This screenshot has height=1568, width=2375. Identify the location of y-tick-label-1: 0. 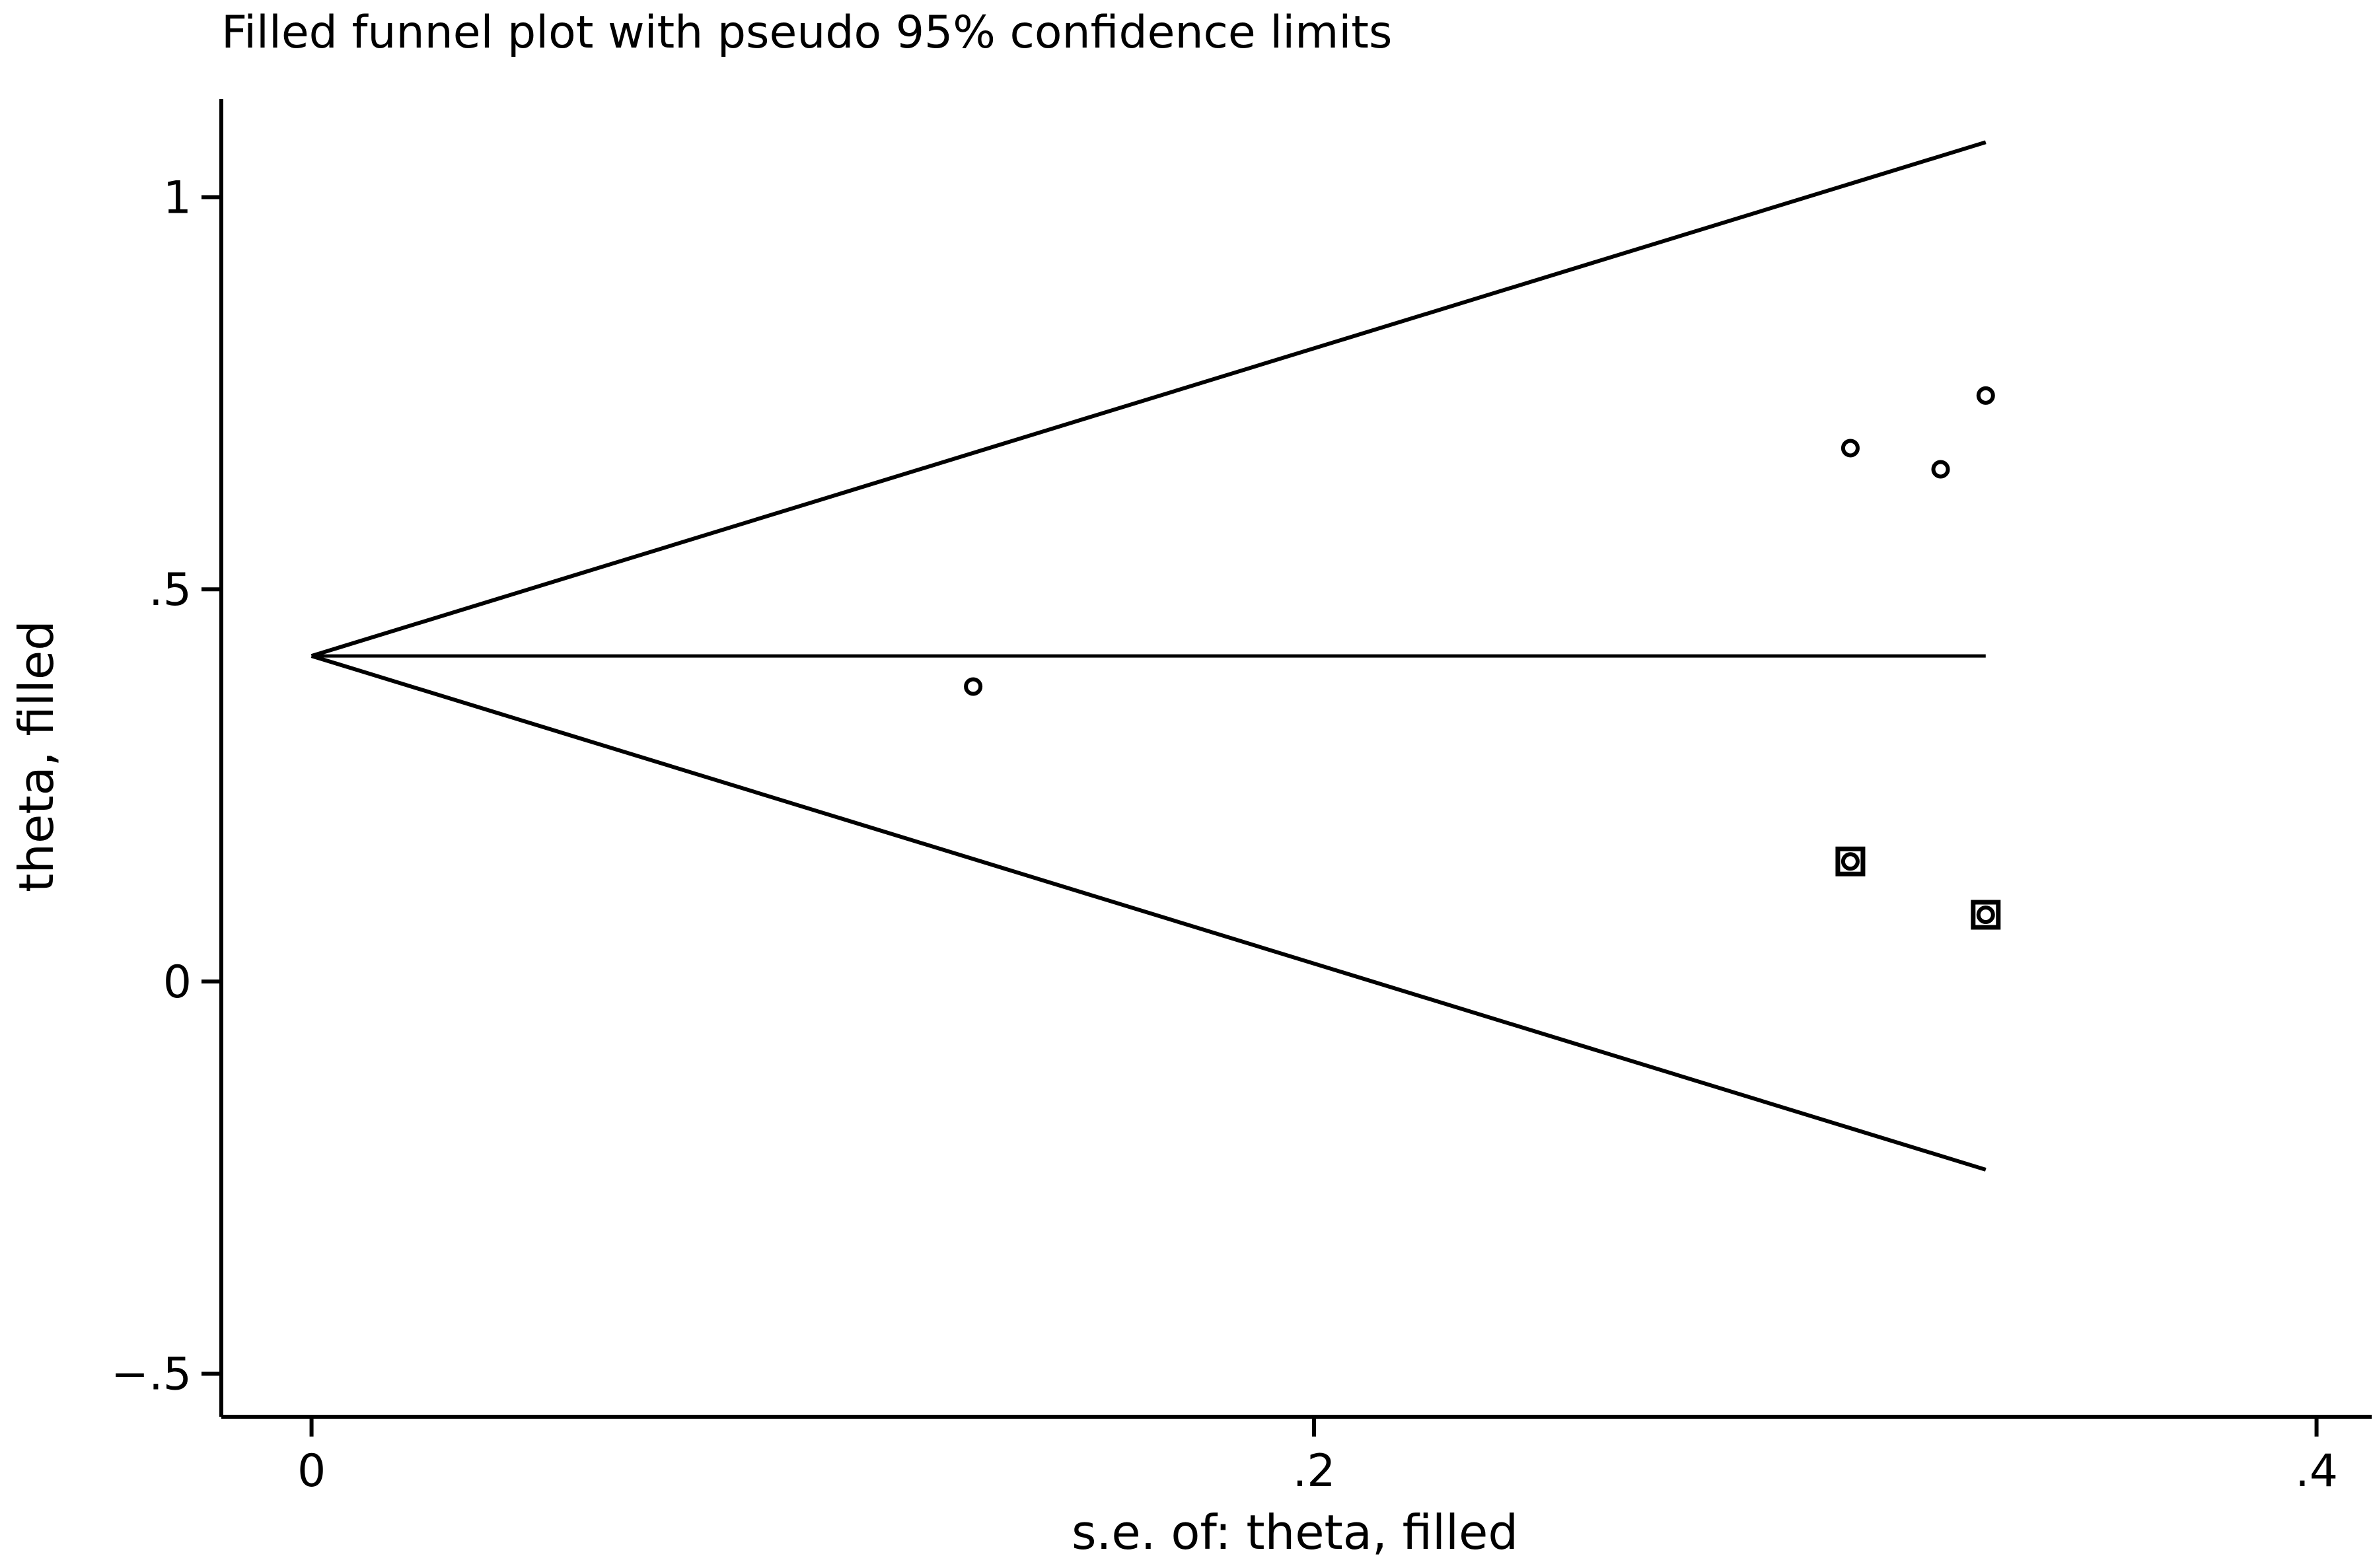
(177, 982).